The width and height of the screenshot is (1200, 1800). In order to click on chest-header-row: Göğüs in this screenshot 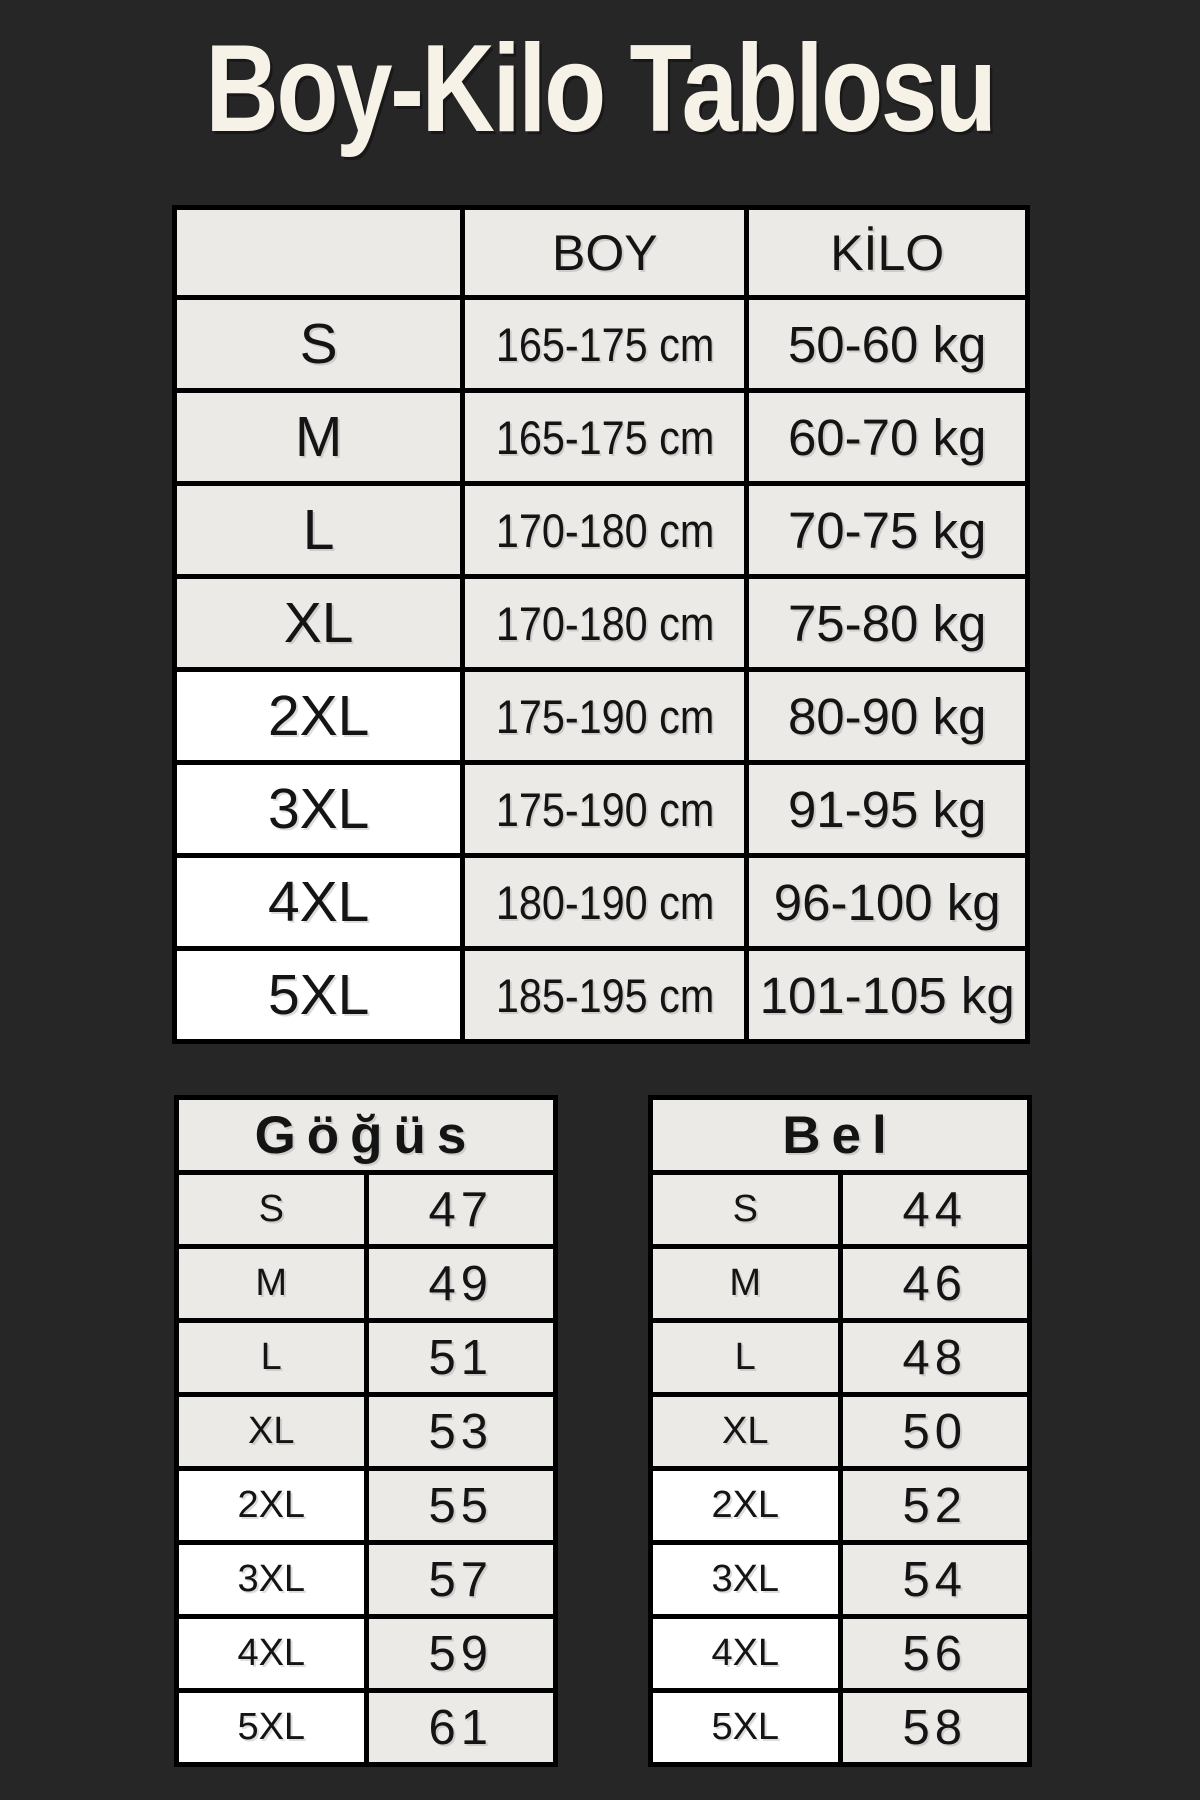, I will do `click(366, 1135)`.